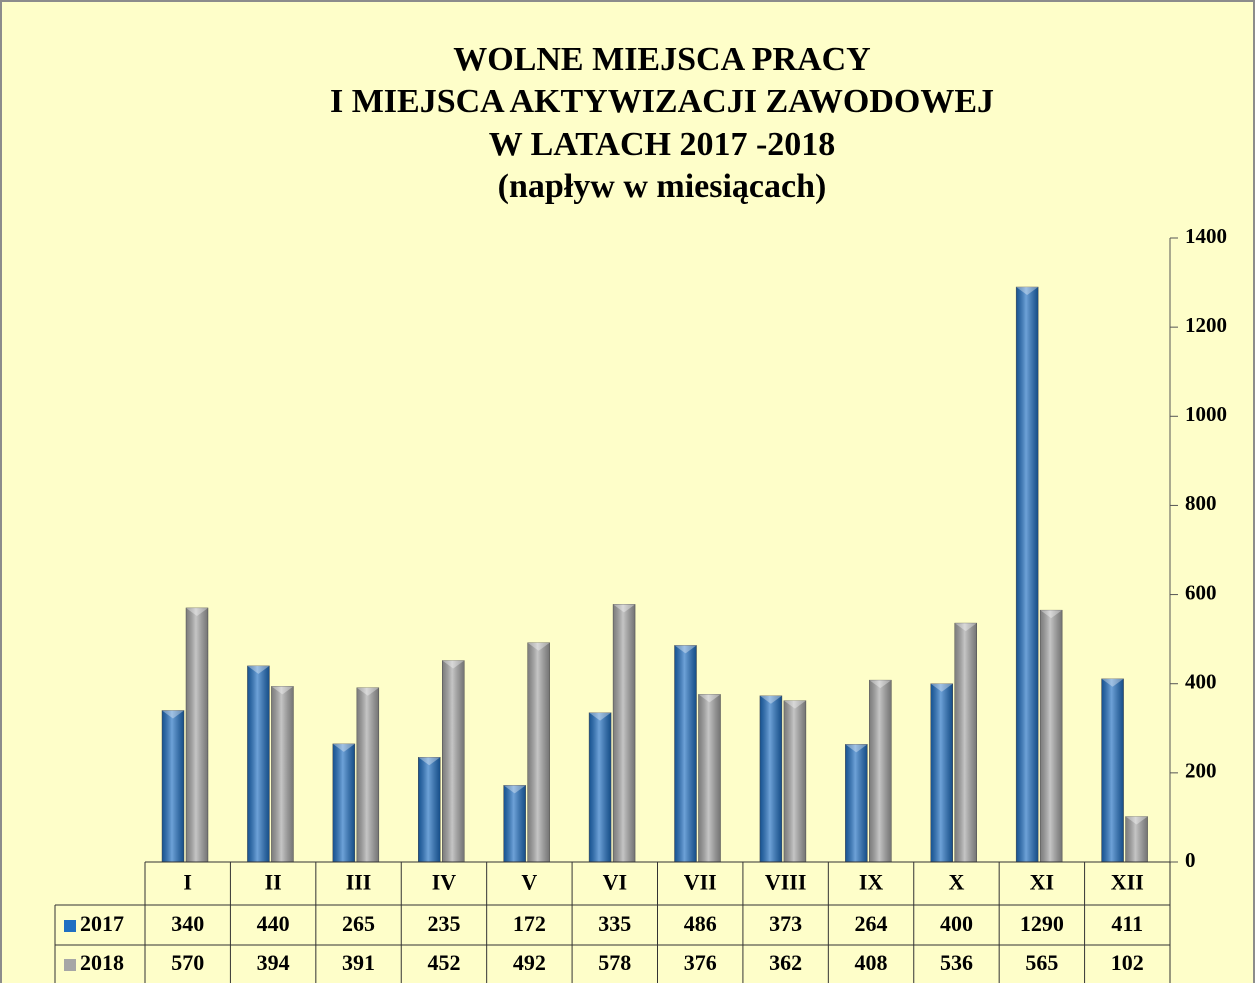  What do you see at coordinates (871, 923) in the screenshot?
I see `table-value: 264` at bounding box center [871, 923].